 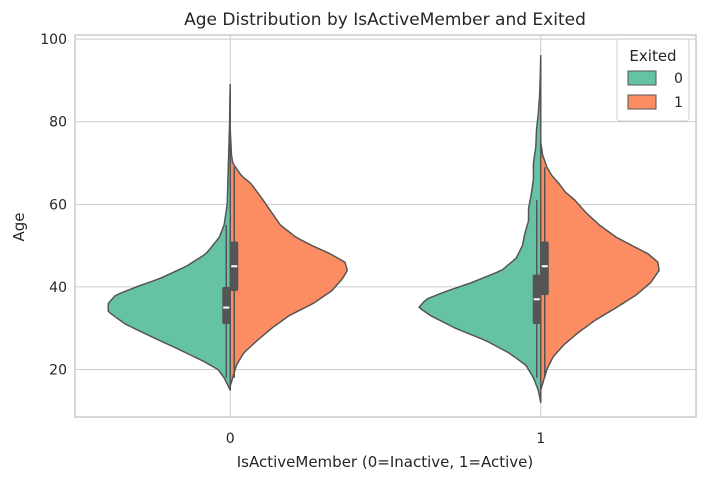 I want to click on y-tick-label-100: 100, so click(x=53, y=40).